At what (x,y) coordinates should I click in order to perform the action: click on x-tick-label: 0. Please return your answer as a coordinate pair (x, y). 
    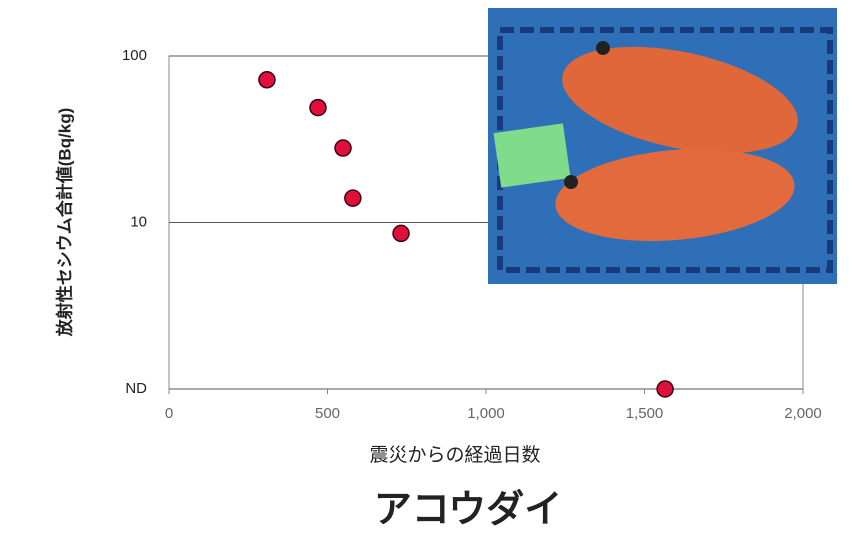
    Looking at the image, I should click on (169, 413).